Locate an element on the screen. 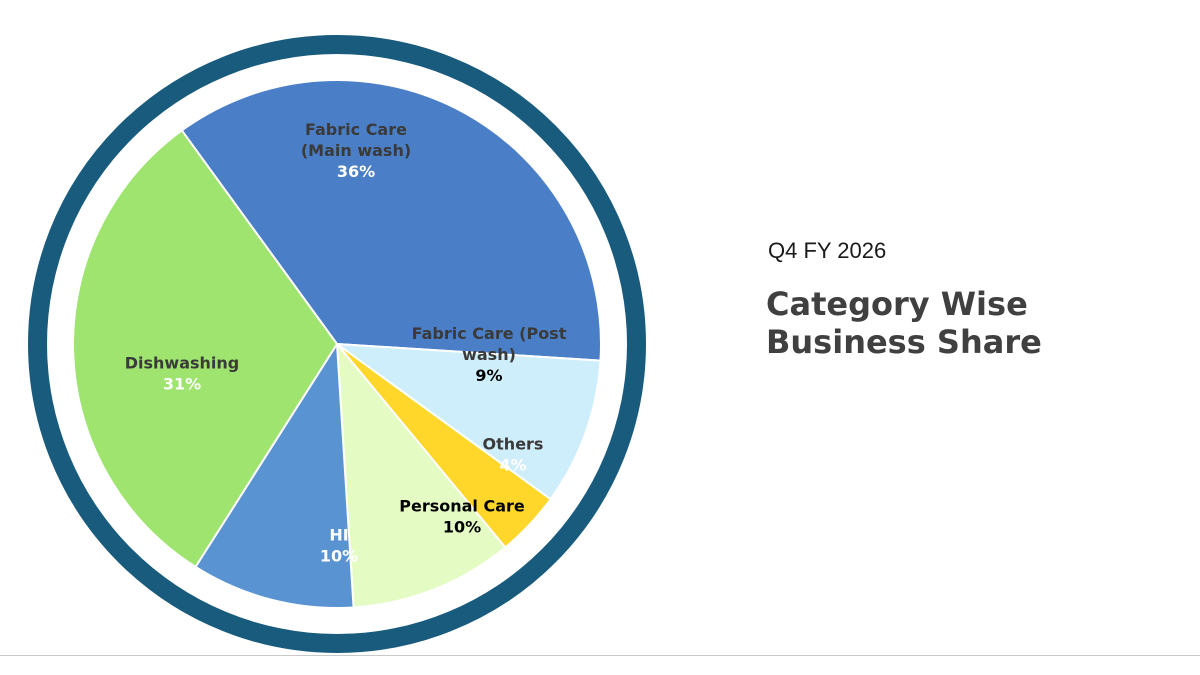  slice-personal-care is located at coordinates (421, 476).